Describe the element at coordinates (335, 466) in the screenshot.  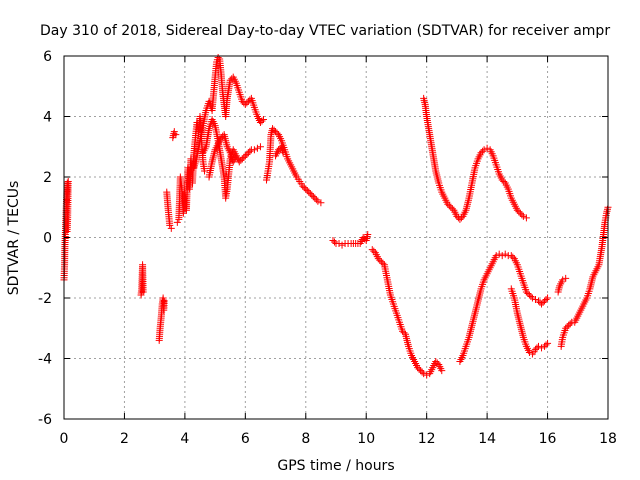
I see `x-axis-label: GPS time / hours` at that location.